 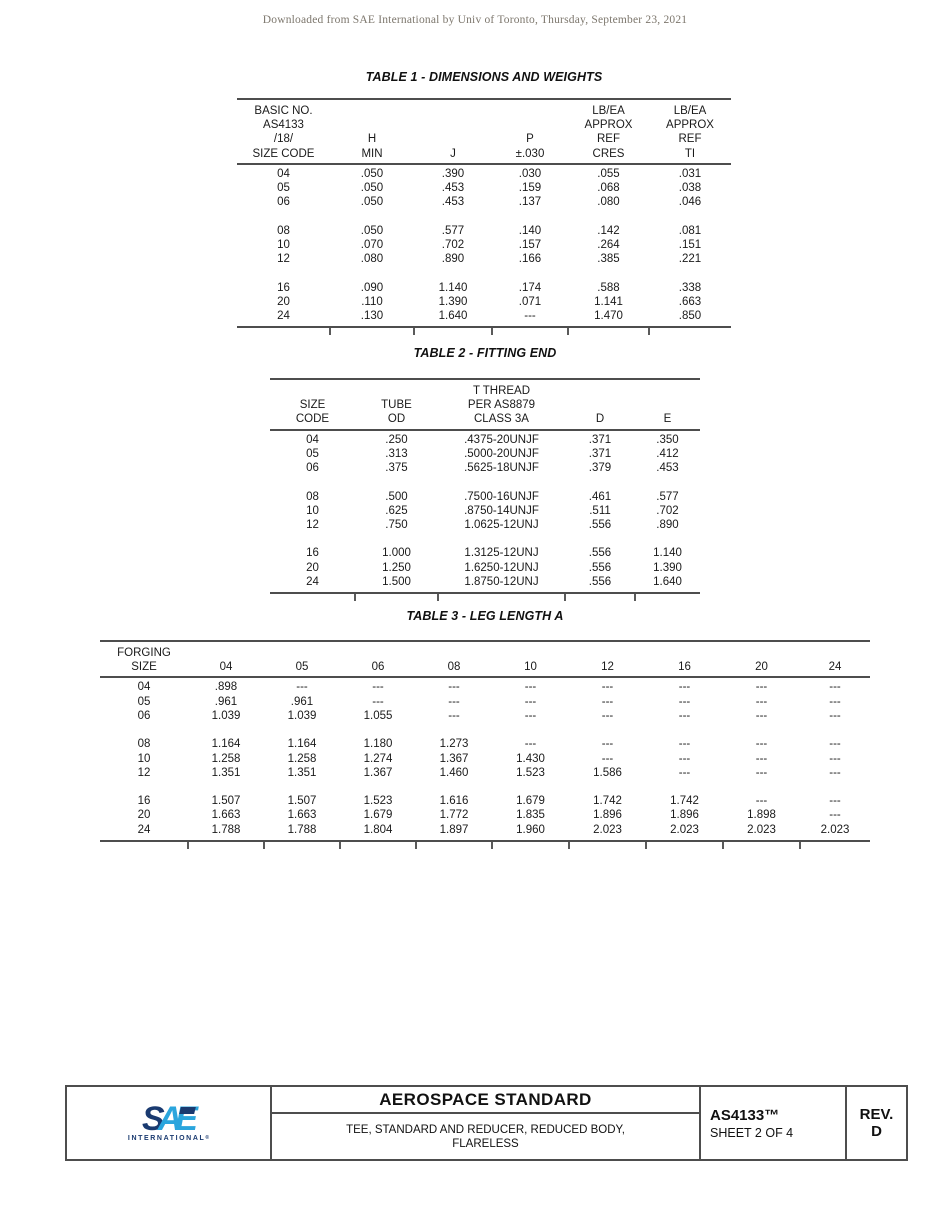 I want to click on cell: .157, so click(x=530, y=245).